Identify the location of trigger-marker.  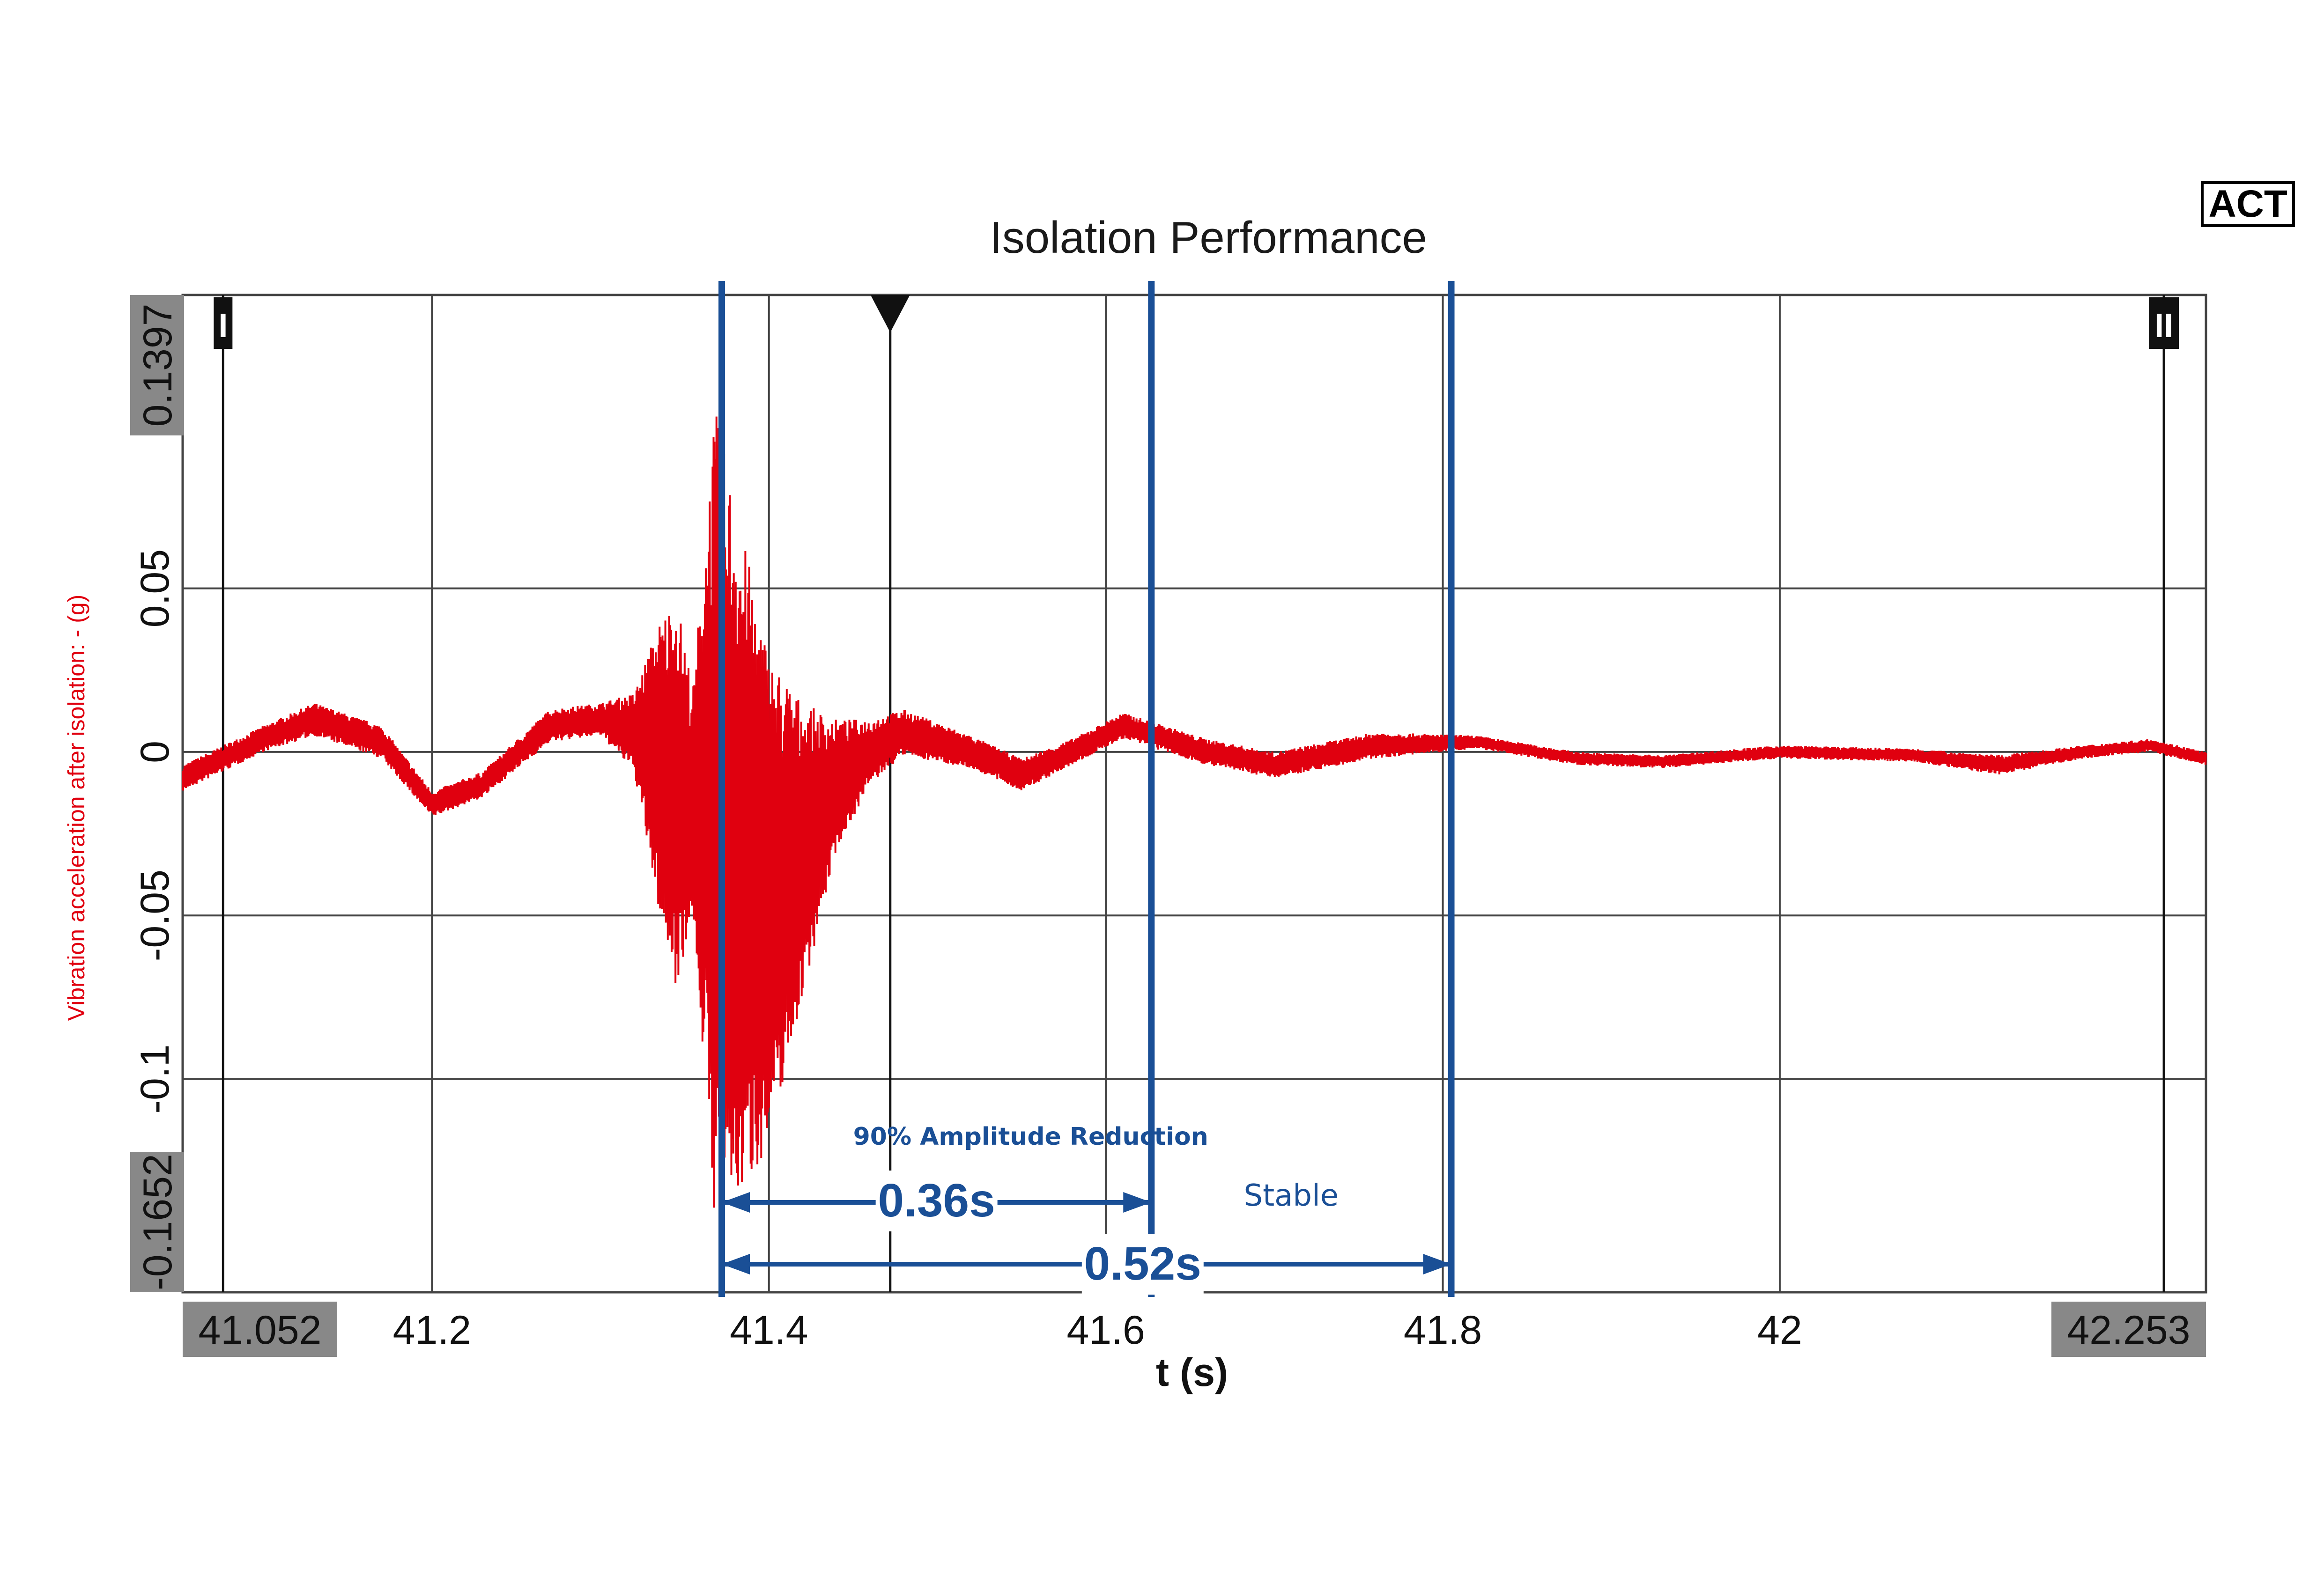
(890, 313).